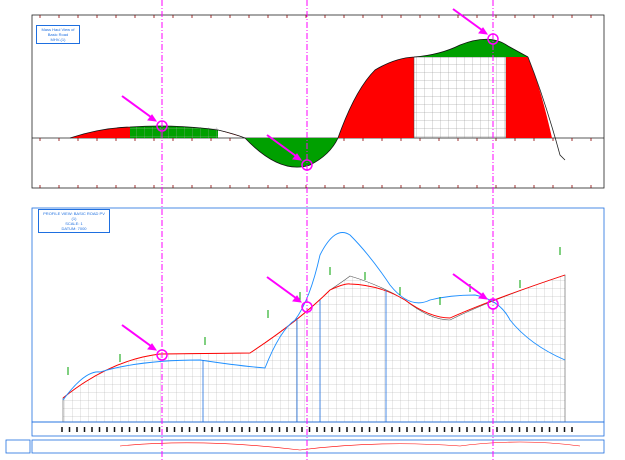  I want to click on title-line: Basic Road, so click(58, 34).